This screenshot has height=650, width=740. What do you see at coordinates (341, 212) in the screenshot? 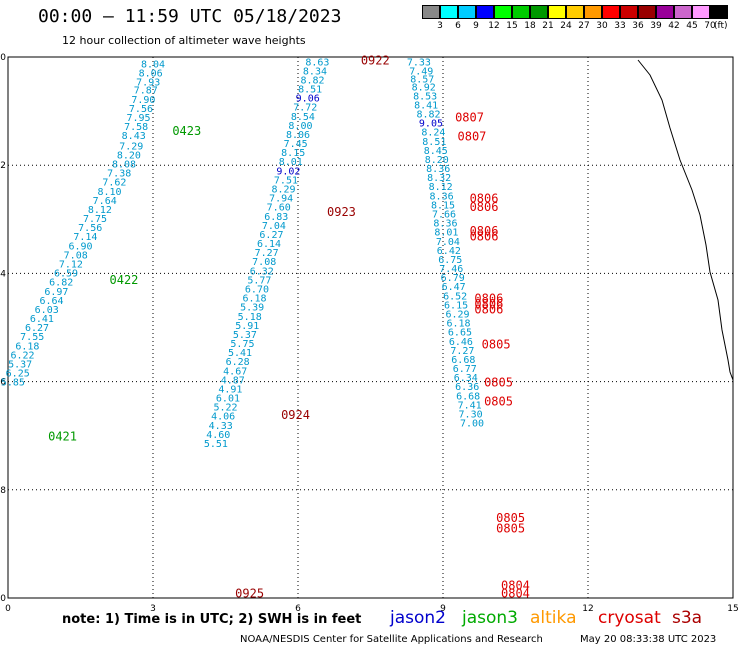
I see `time-label: 0923` at bounding box center [341, 212].